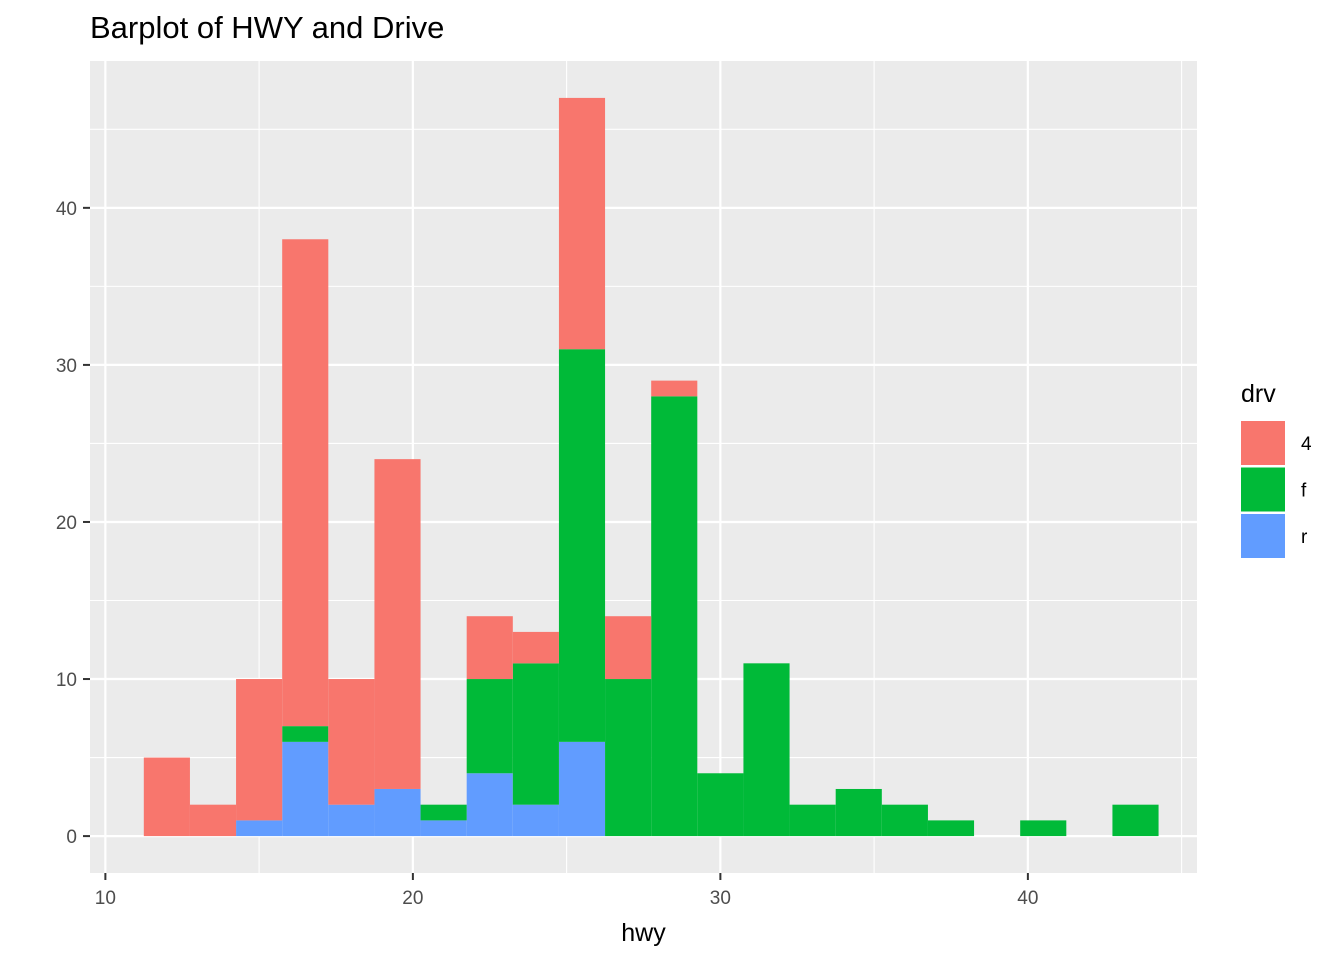 The image size is (1344, 960). What do you see at coordinates (105, 898) in the screenshot?
I see `x-tick-label: 10` at bounding box center [105, 898].